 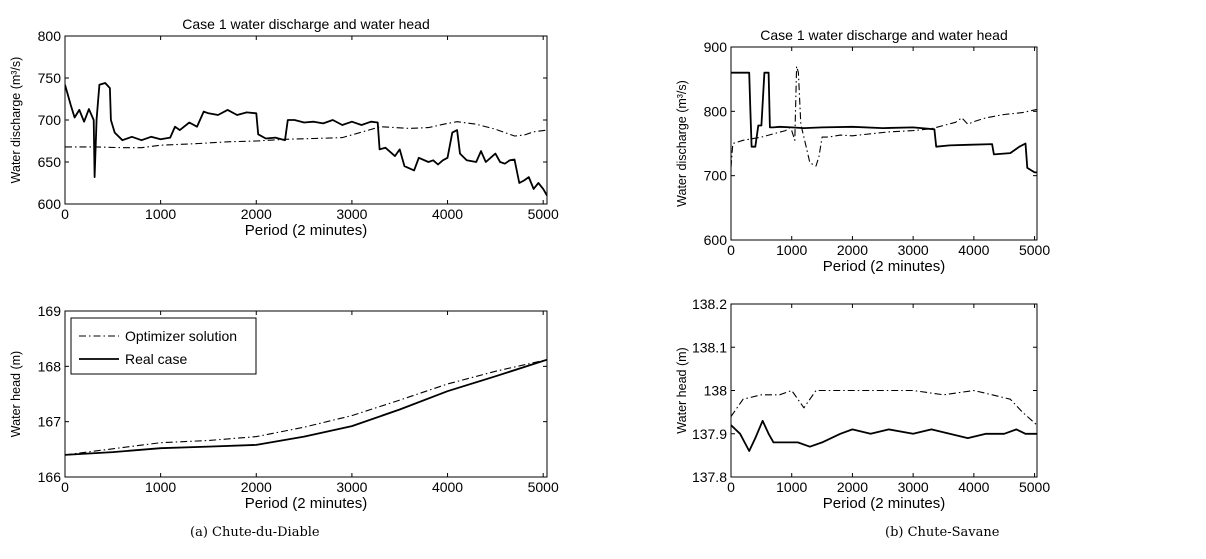 What do you see at coordinates (156, 359) in the screenshot?
I see `legend-label: Real case` at bounding box center [156, 359].